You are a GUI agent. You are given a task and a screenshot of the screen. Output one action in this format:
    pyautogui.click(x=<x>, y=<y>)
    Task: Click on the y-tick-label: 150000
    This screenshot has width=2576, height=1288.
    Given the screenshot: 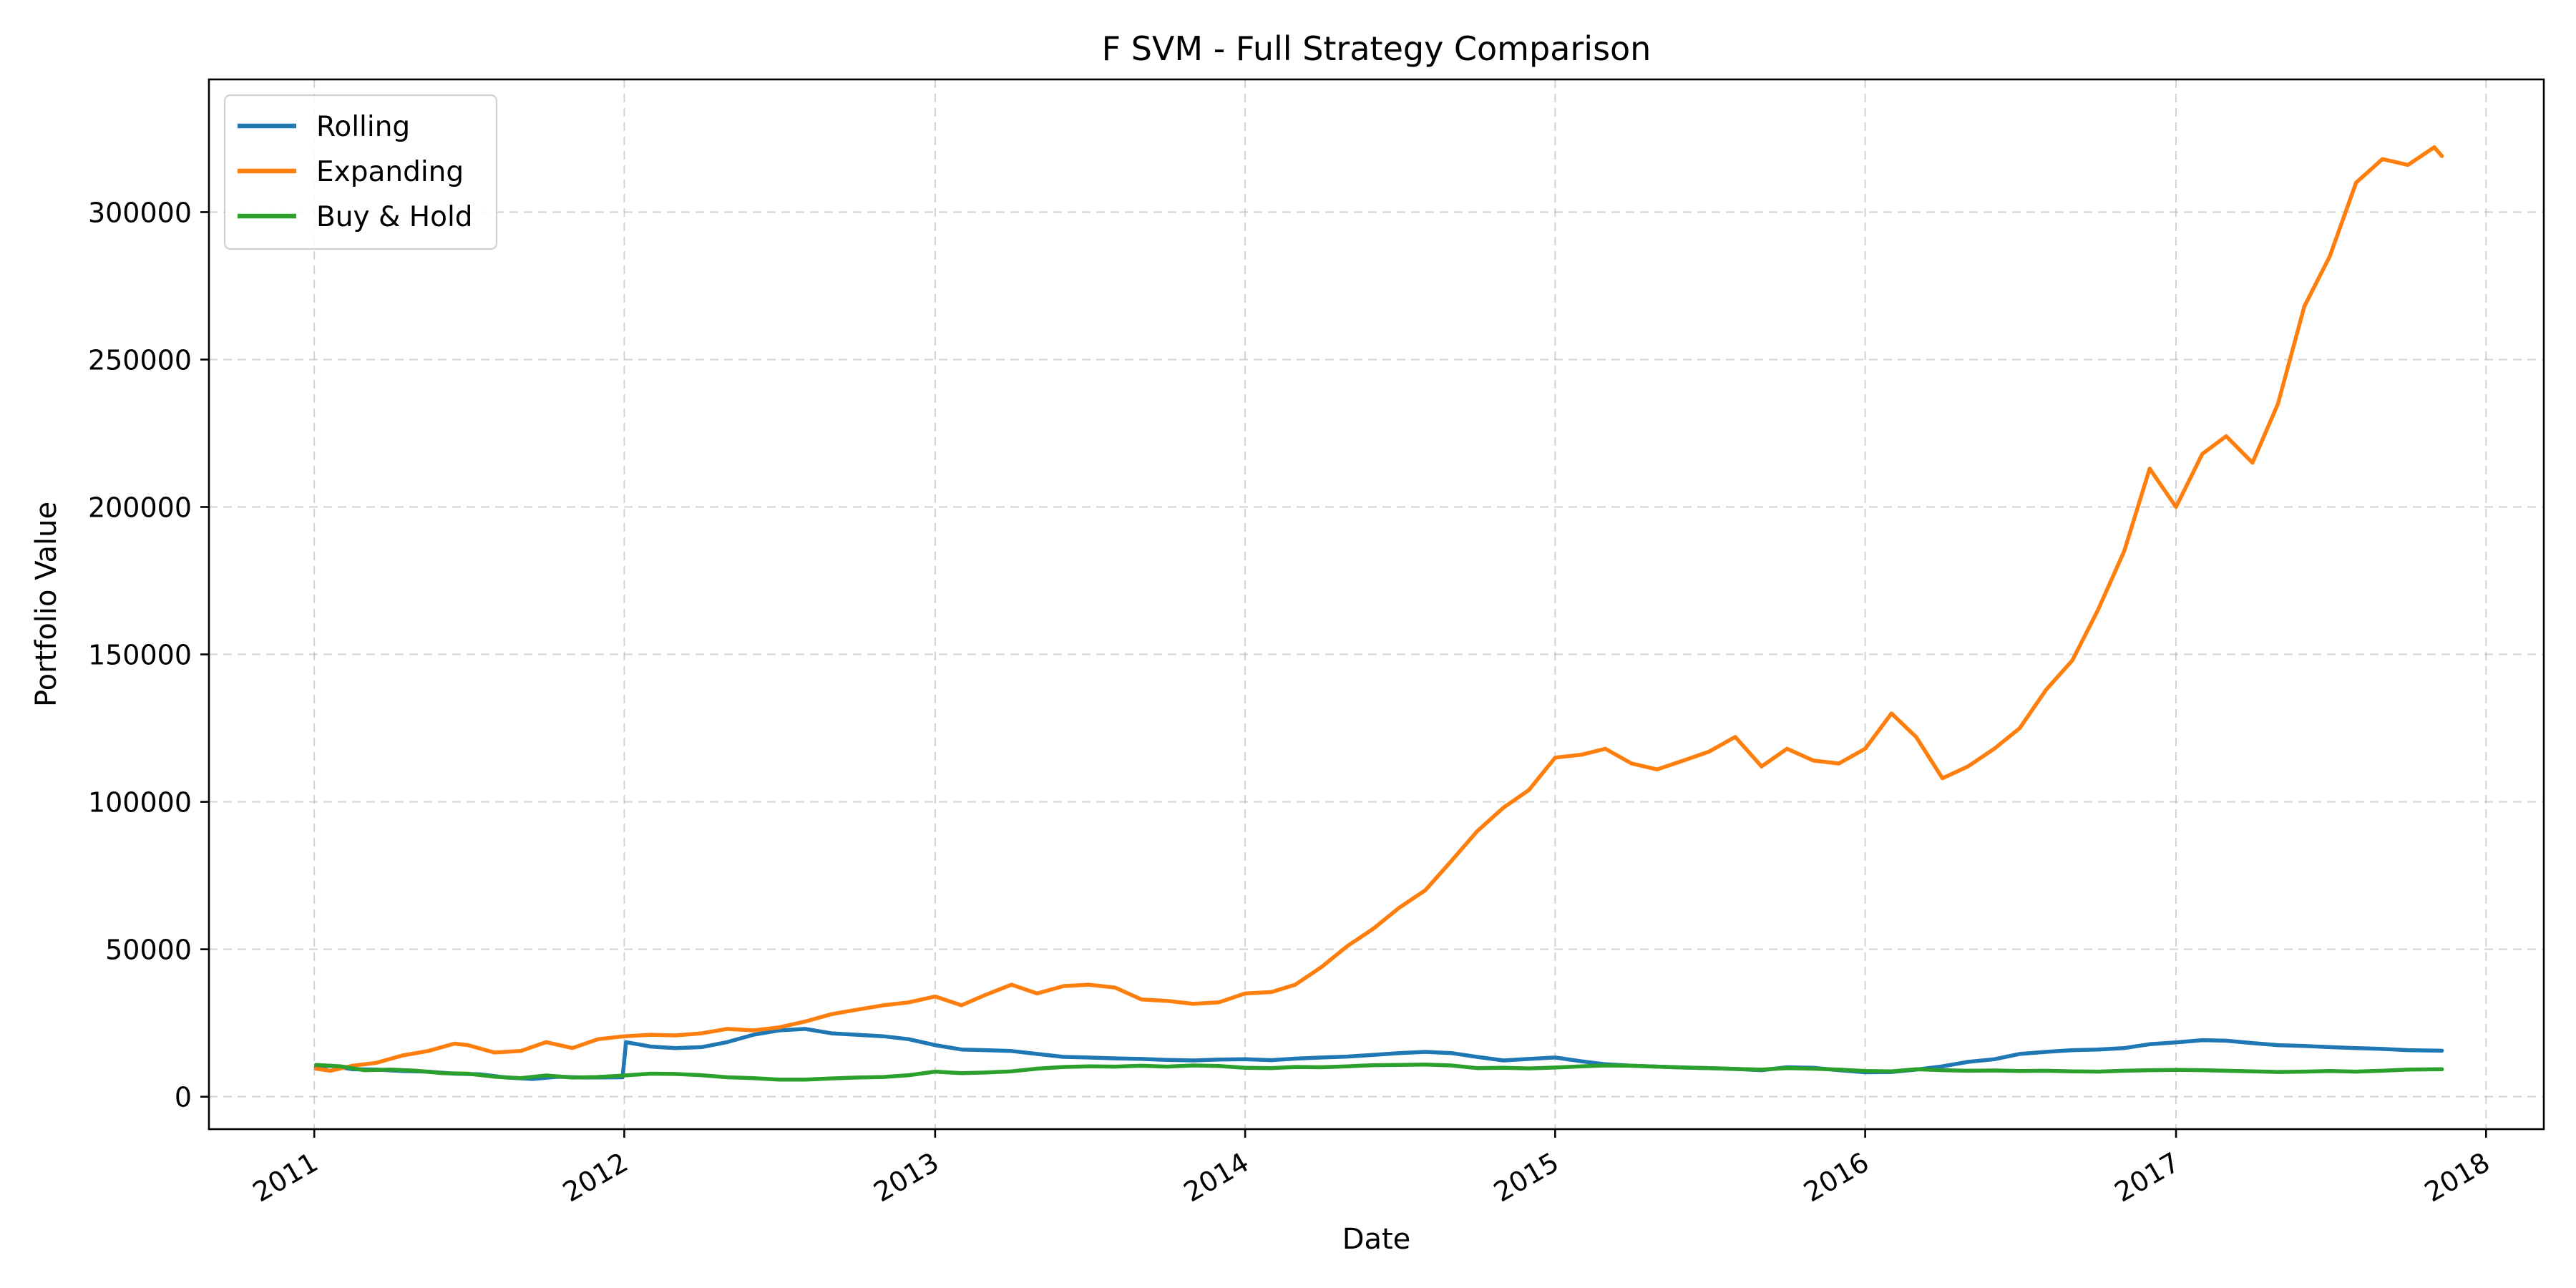 What is the action you would take?
    pyautogui.click(x=140, y=655)
    